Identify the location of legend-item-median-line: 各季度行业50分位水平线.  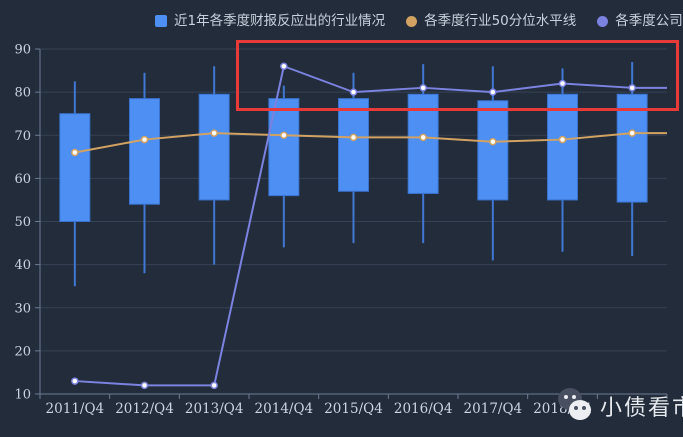
(491, 21).